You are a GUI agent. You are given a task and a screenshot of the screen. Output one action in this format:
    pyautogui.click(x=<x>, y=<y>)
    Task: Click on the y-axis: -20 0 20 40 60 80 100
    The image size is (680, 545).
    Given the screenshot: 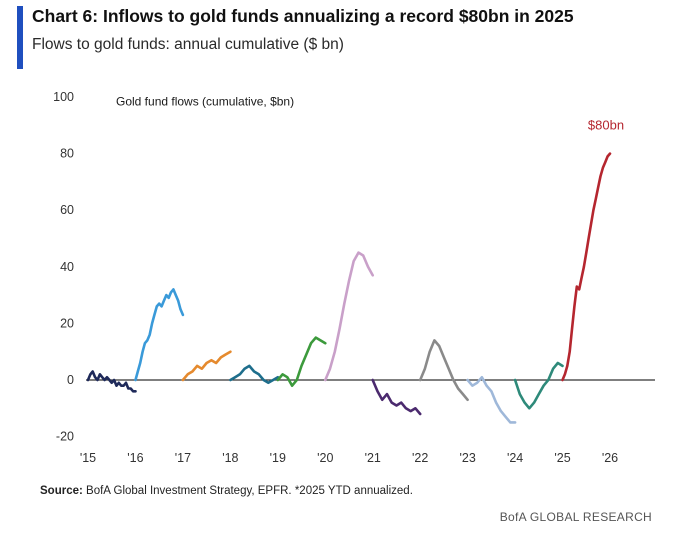 What is the action you would take?
    pyautogui.click(x=63, y=267)
    